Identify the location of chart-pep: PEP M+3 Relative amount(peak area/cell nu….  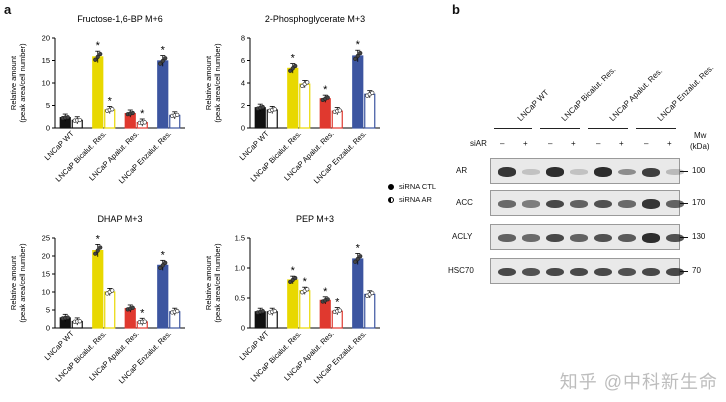
(292, 299).